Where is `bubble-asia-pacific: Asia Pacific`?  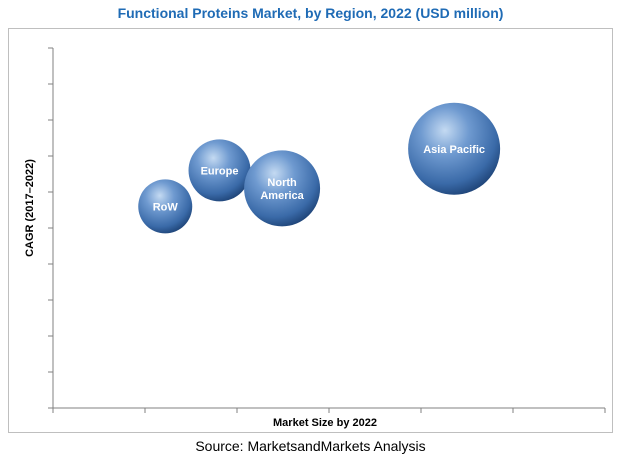
bubble-asia-pacific: Asia Pacific is located at coordinates (454, 148).